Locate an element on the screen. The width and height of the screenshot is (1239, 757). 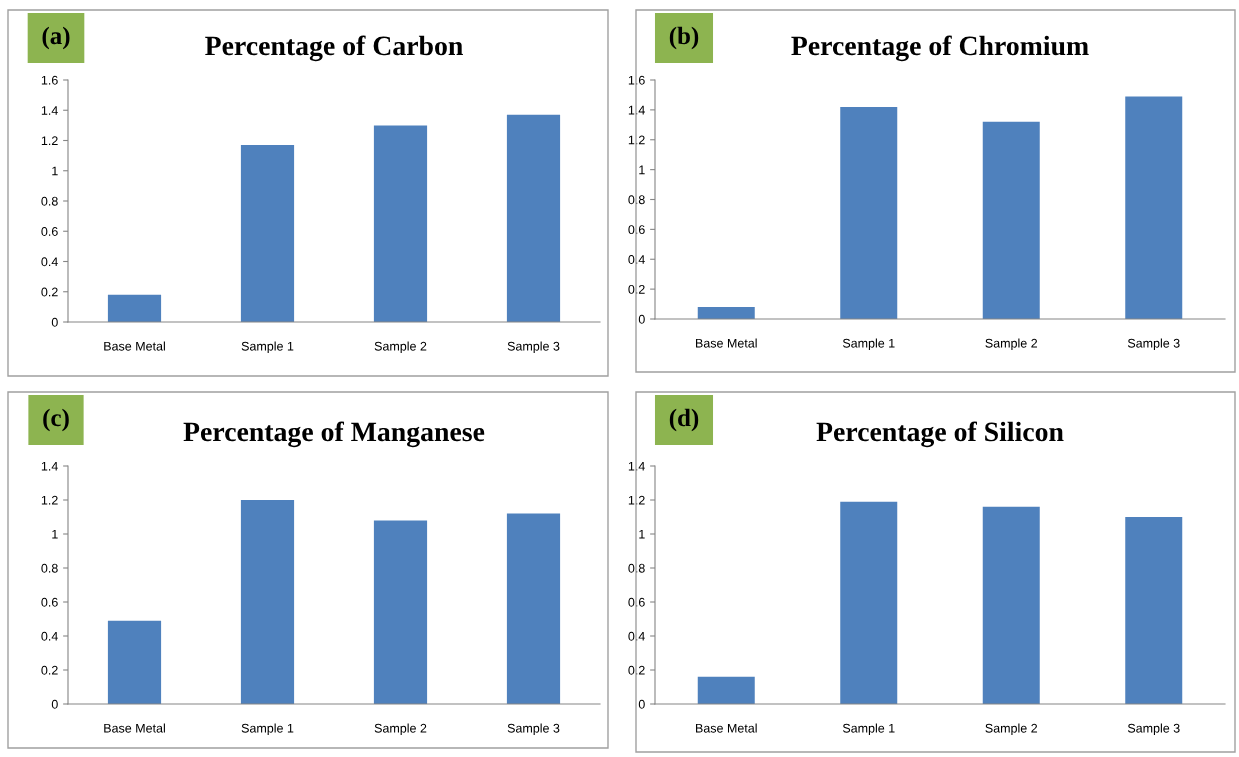
text: (d) is located at coordinates (684, 420).